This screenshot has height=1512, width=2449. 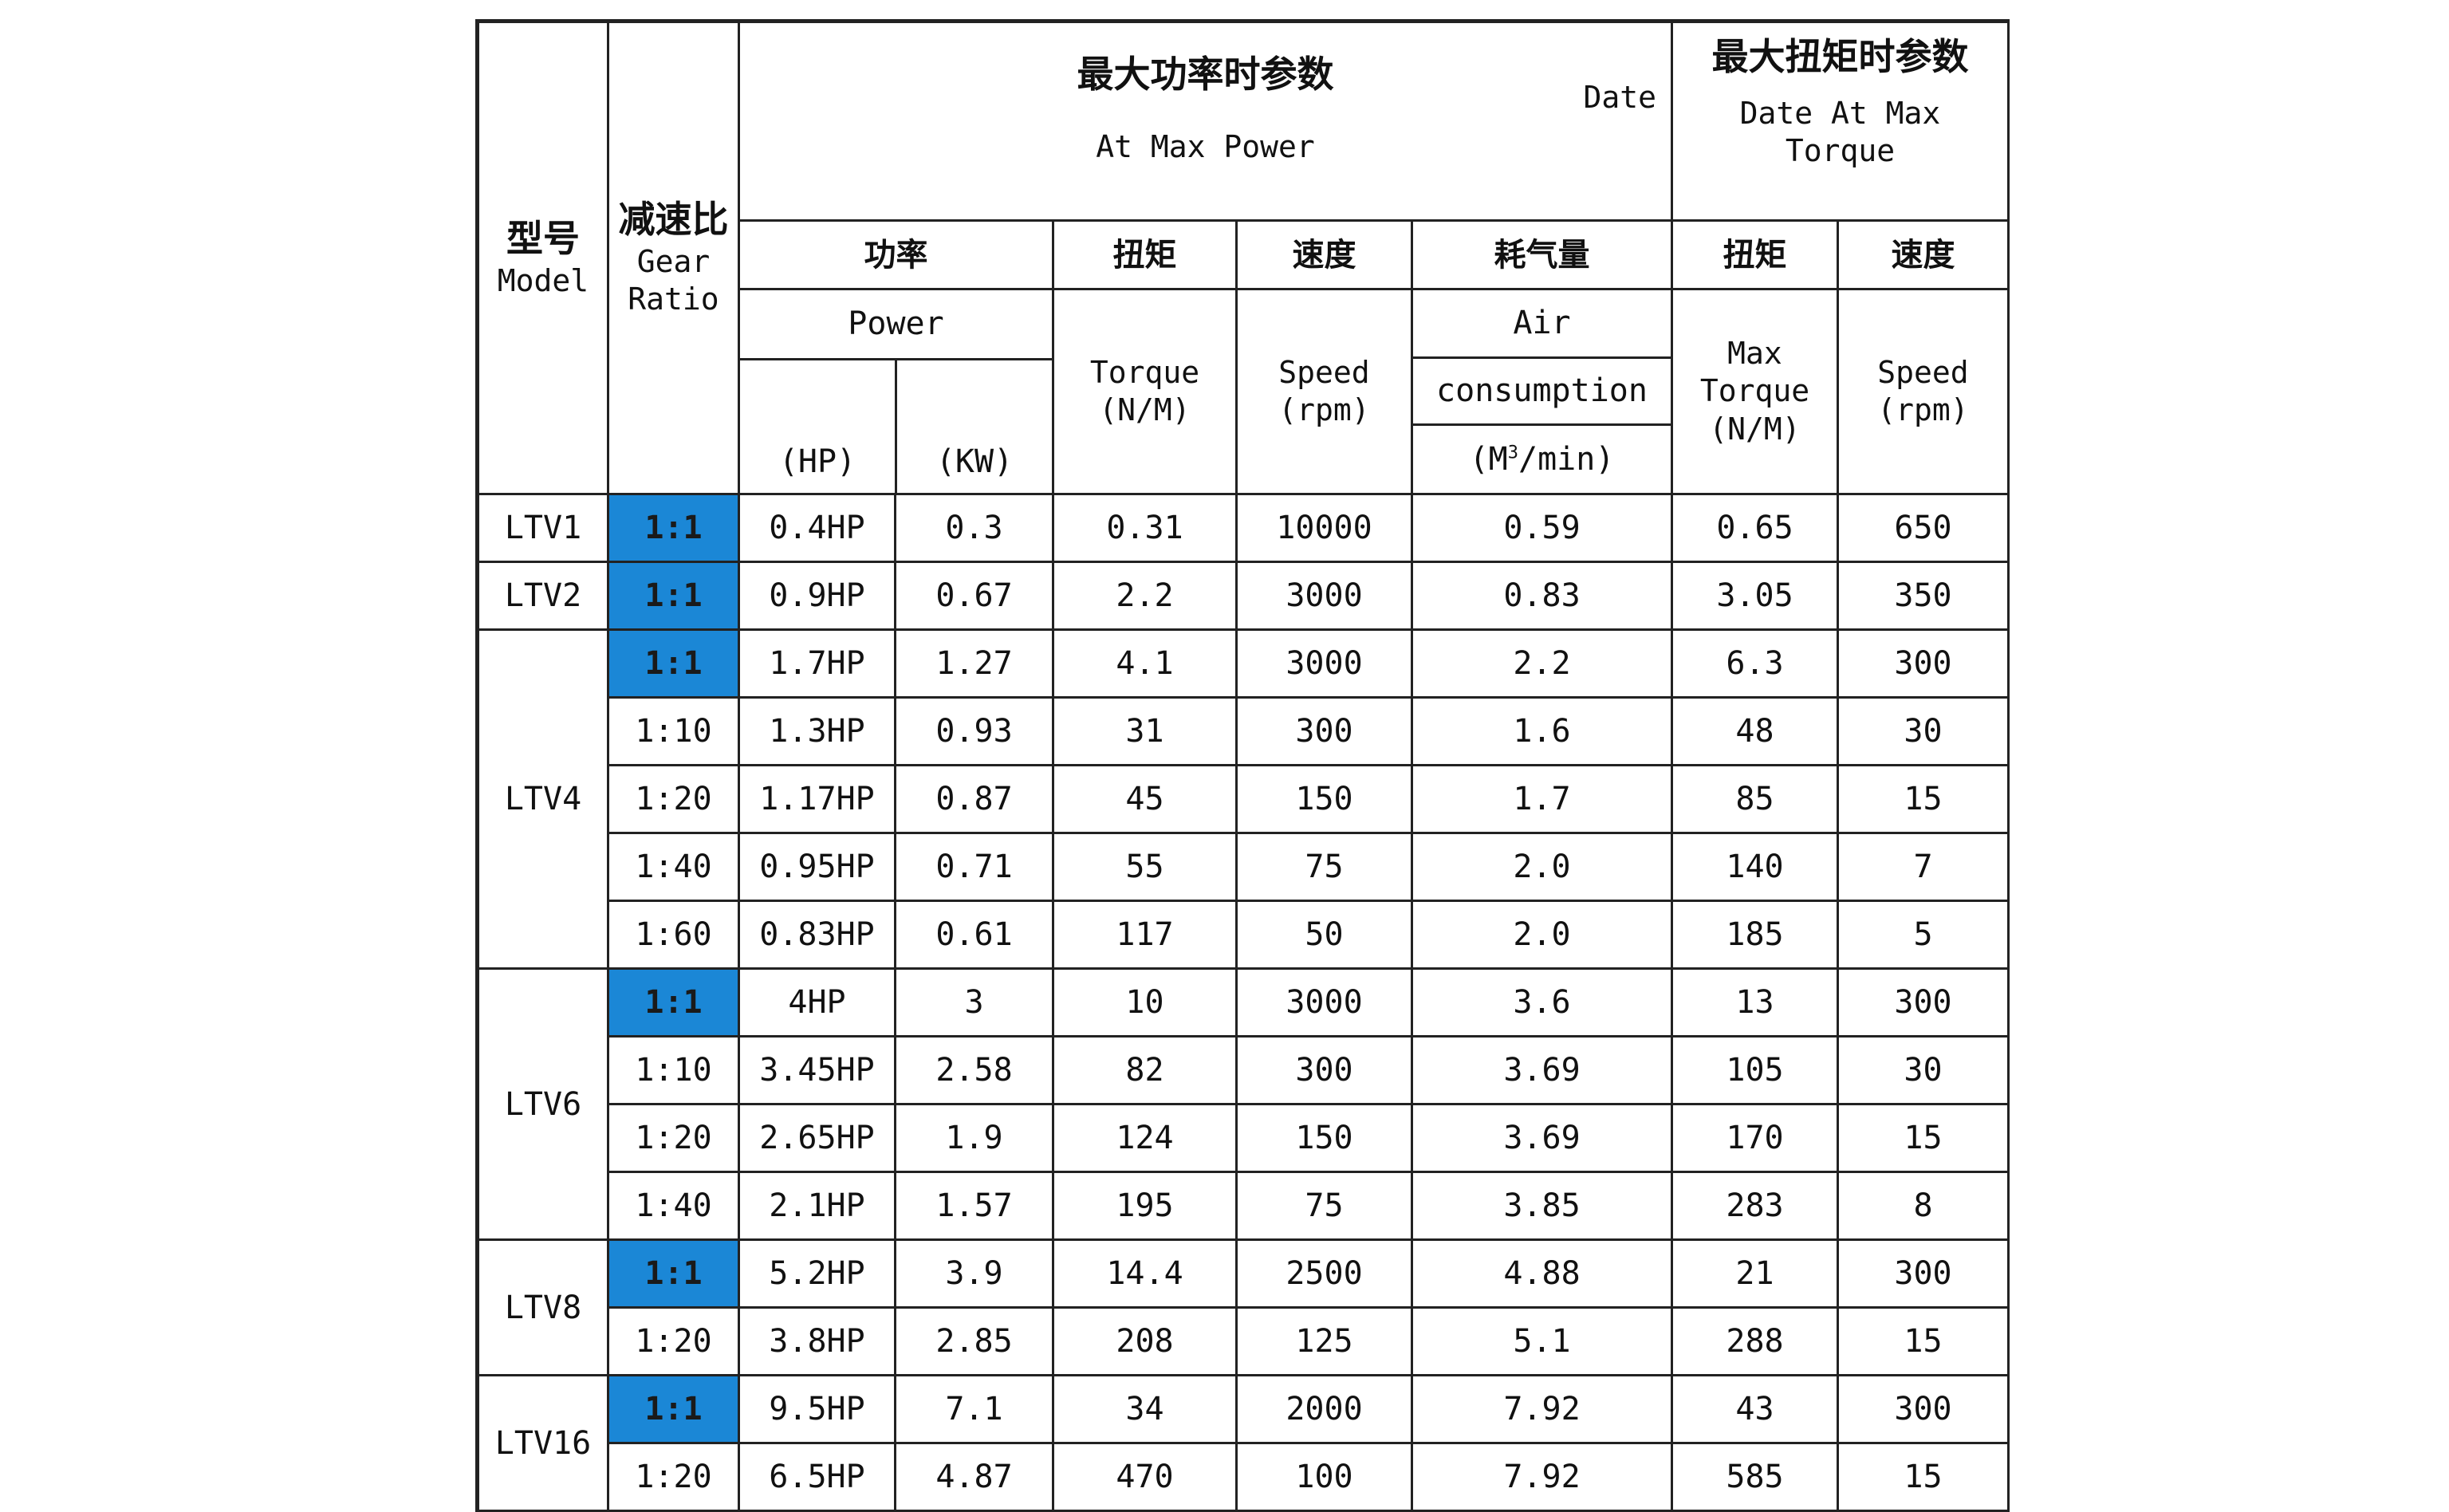 What do you see at coordinates (1541, 324) in the screenshot?
I see `air-header-en-1: Air` at bounding box center [1541, 324].